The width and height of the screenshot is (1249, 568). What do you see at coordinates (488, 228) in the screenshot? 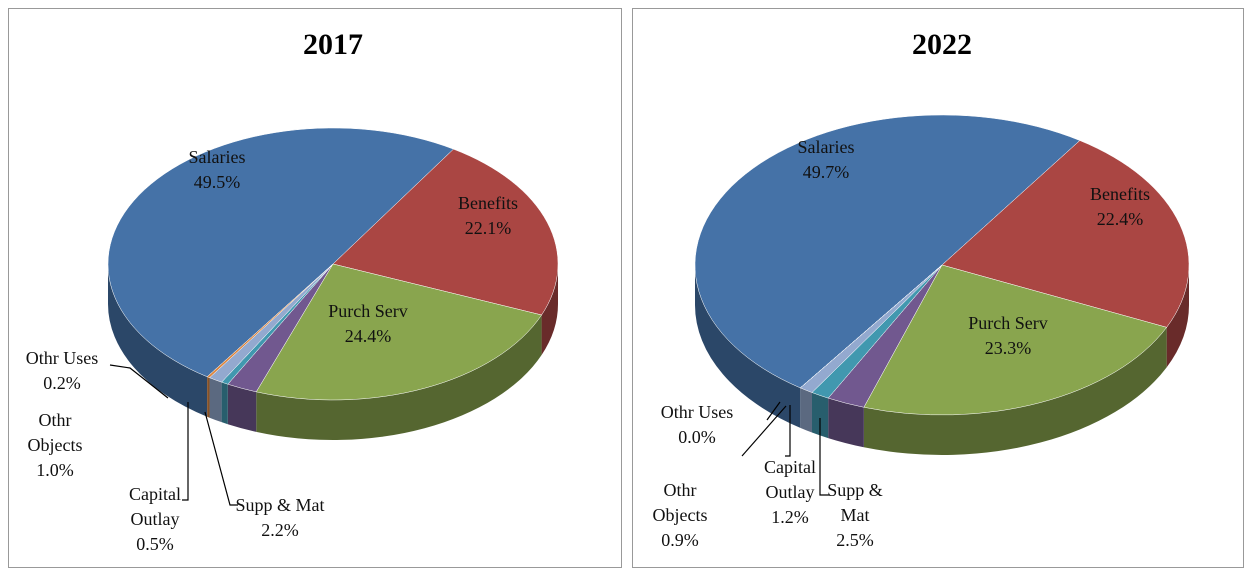
I see `value-label: 22.1%` at bounding box center [488, 228].